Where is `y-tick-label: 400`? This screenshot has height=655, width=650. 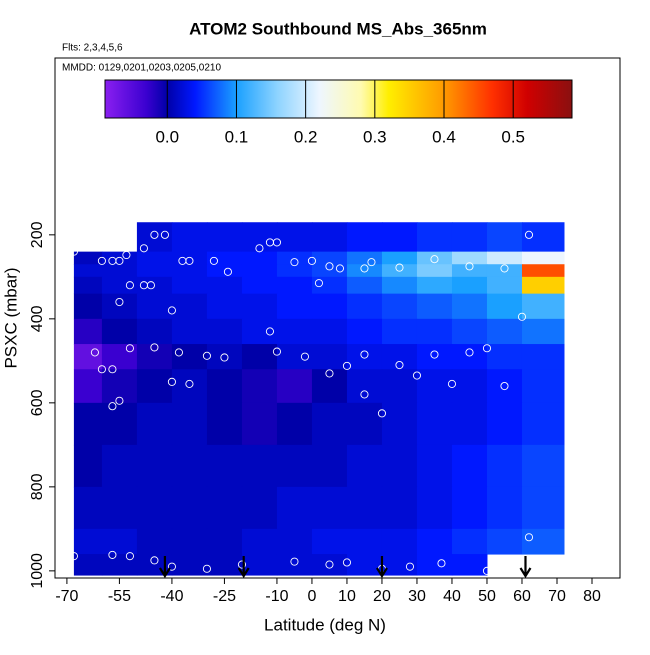
y-tick-label: 400 is located at coordinates (37, 318).